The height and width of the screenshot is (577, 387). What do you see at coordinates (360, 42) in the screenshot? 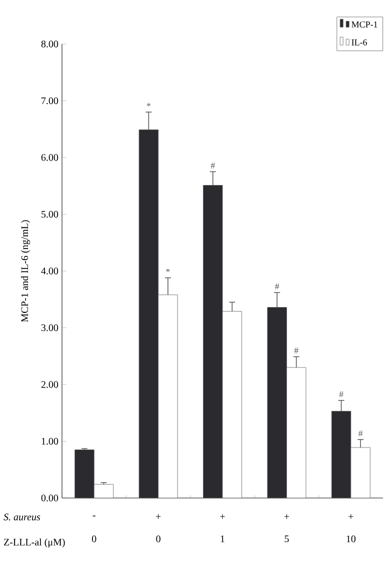
I see `legend-label: IL-6` at bounding box center [360, 42].